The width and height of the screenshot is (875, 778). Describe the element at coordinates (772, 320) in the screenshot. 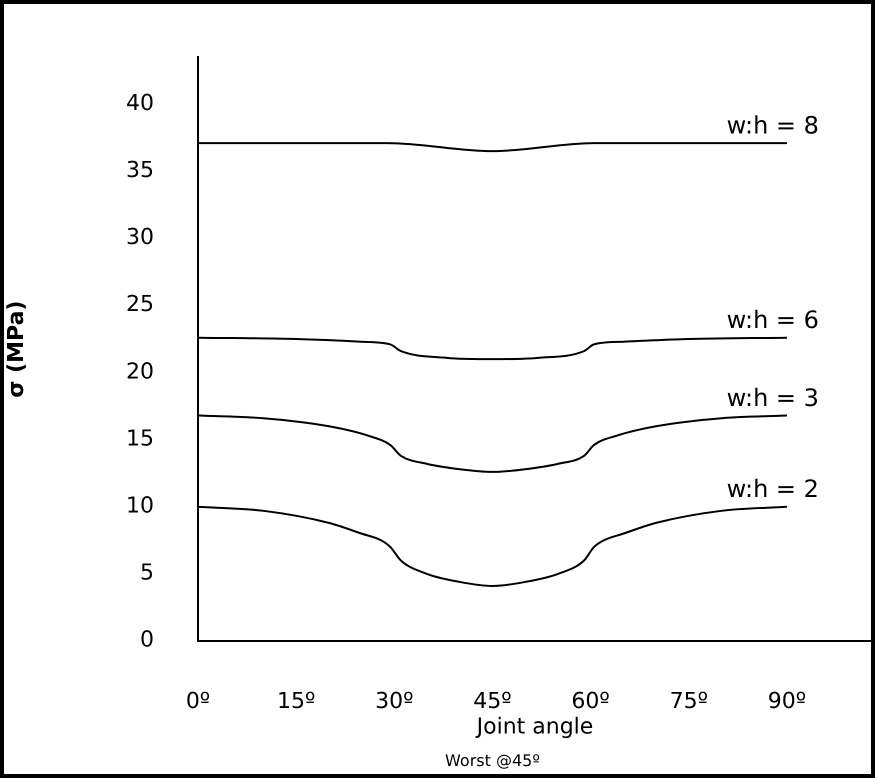

I see `series-label: w:h = 6` at that location.